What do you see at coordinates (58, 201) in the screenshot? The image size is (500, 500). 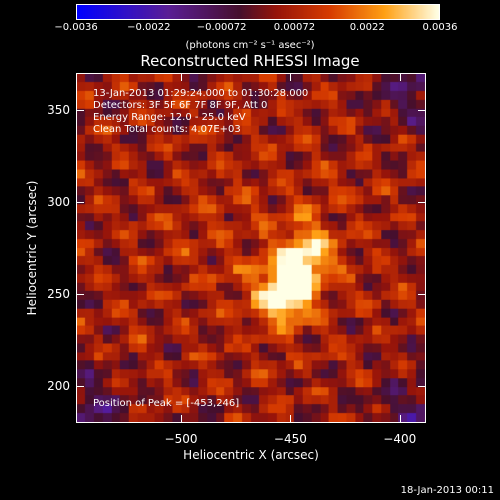 I see `y-tick-label: 300` at bounding box center [58, 201].